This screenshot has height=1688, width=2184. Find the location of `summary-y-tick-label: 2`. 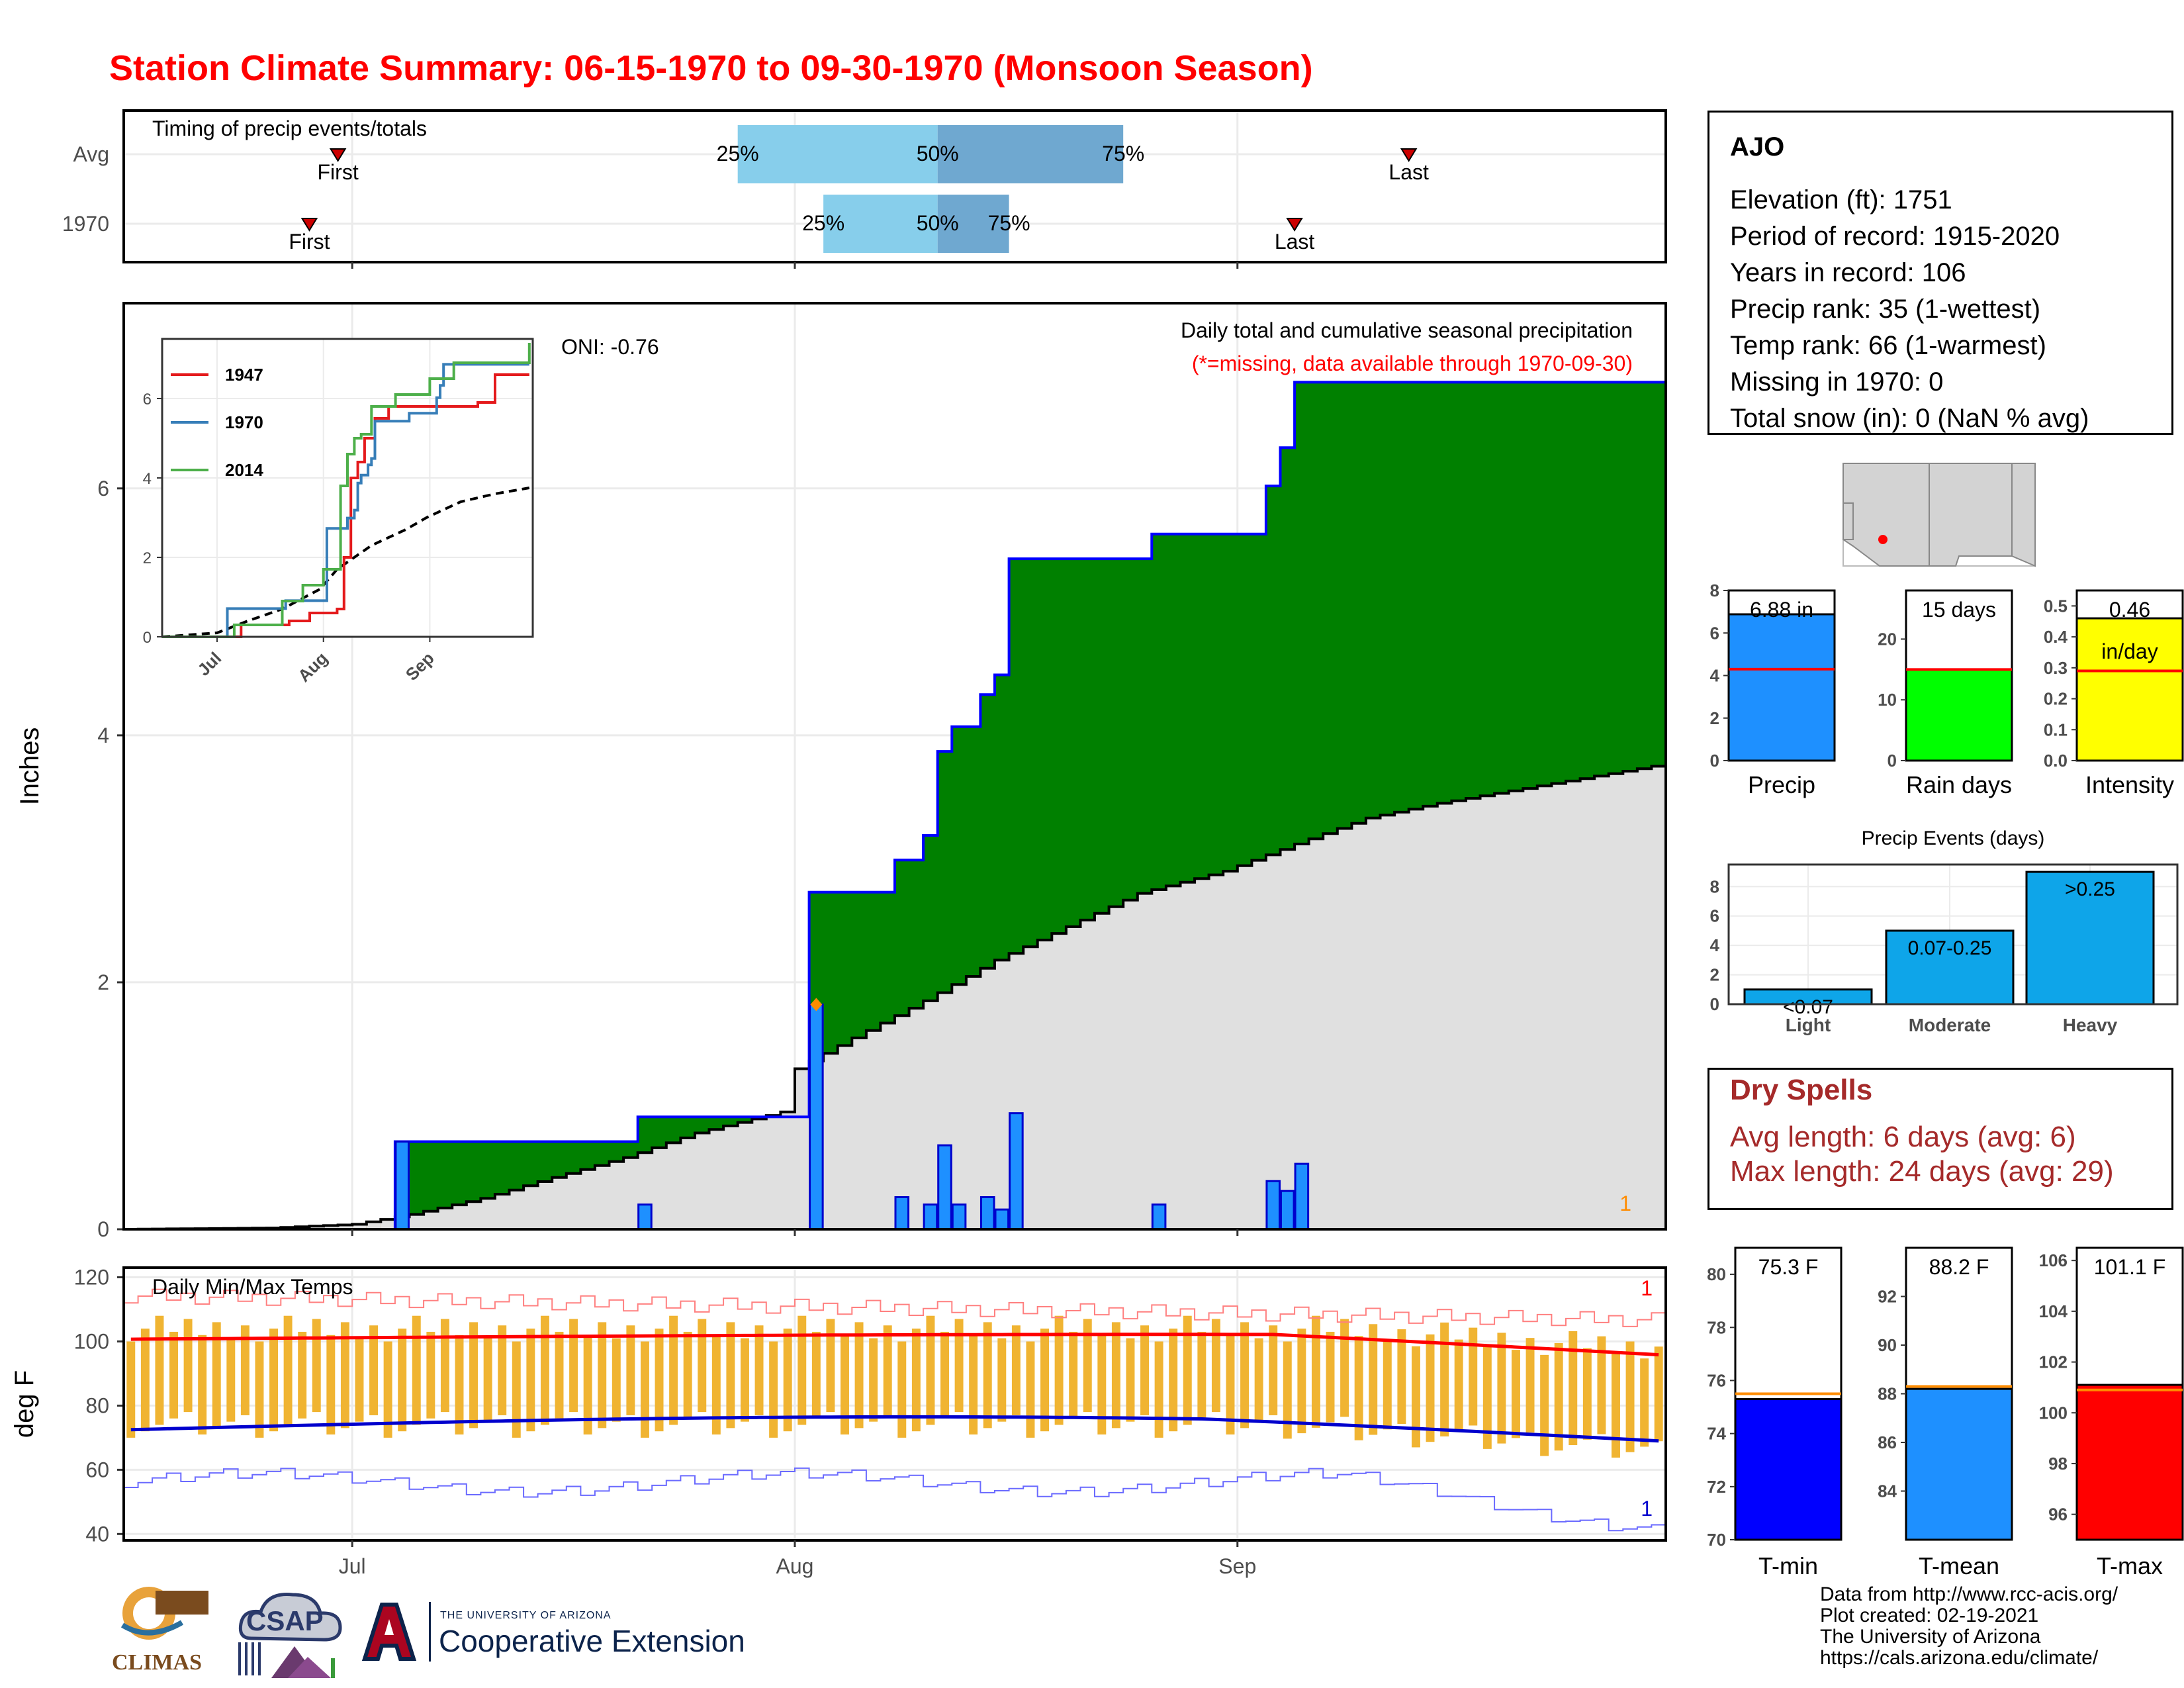

summary-y-tick-label: 2 is located at coordinates (1715, 718).